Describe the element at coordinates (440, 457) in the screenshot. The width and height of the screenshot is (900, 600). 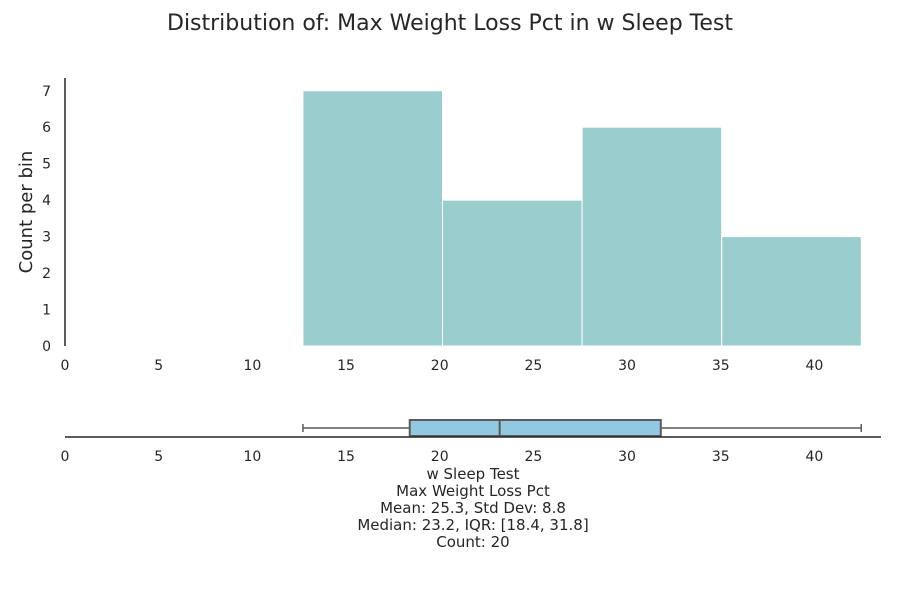
I see `box-x-tick-label: 20` at that location.